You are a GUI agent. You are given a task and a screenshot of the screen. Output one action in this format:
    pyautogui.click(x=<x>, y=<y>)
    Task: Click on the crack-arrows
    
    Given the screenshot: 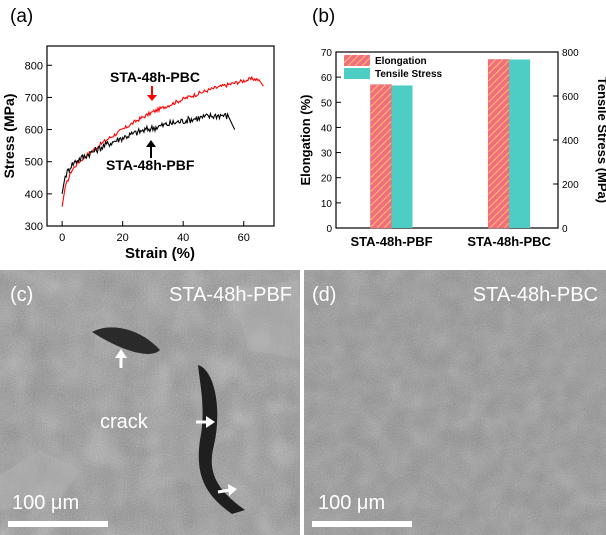 What is the action you would take?
    pyautogui.click(x=176, y=422)
    